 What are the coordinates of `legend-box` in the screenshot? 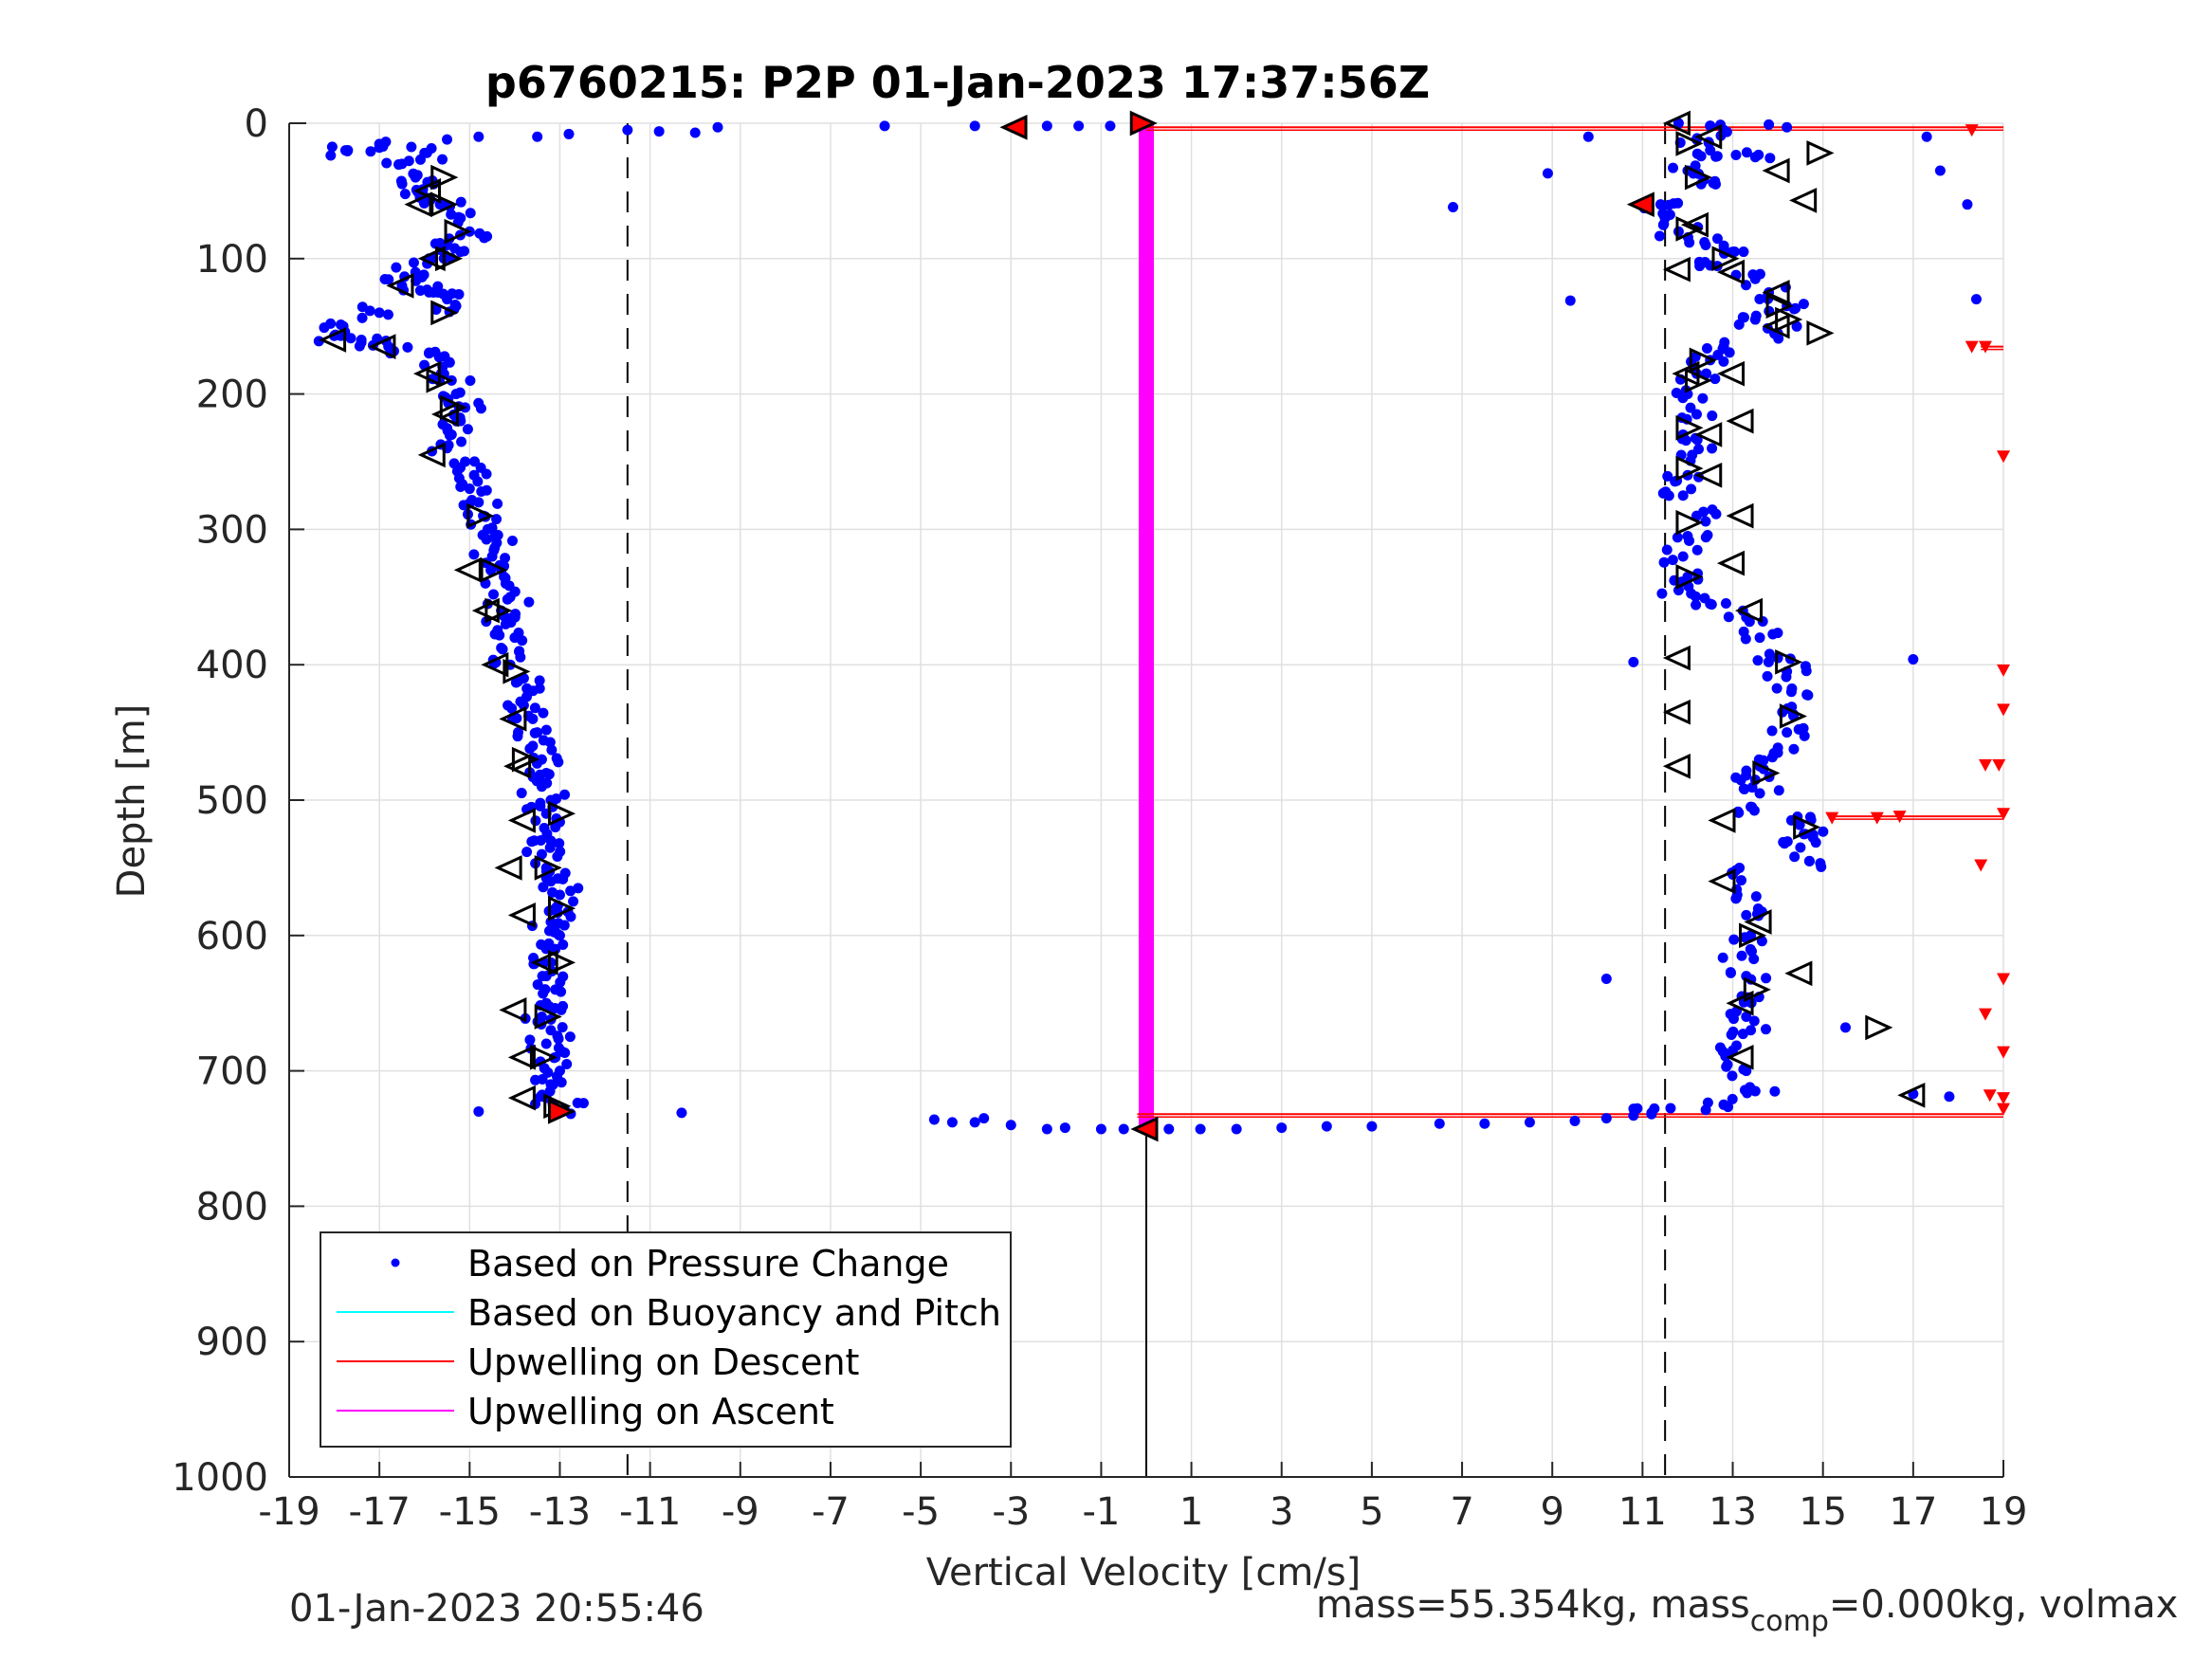 It's located at (666, 1339).